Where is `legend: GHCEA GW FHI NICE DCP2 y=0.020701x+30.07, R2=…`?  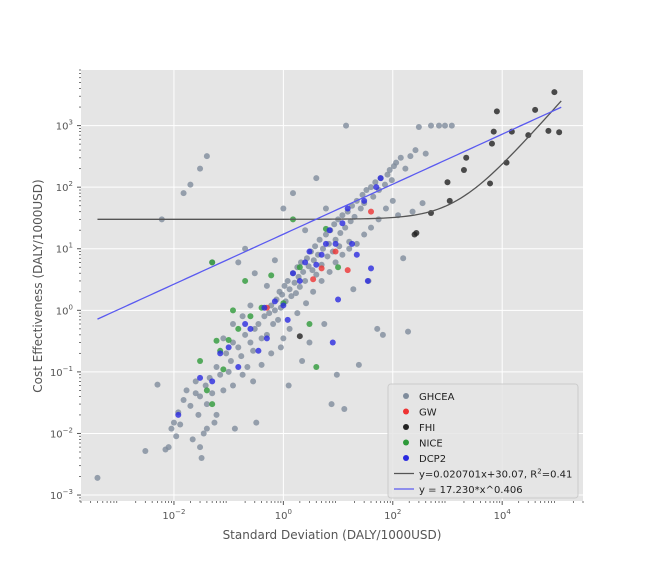
legend: GHCEA GW FHI NICE DCP2 y=0.020701x+30.07, R2=… is located at coordinates (483, 441).